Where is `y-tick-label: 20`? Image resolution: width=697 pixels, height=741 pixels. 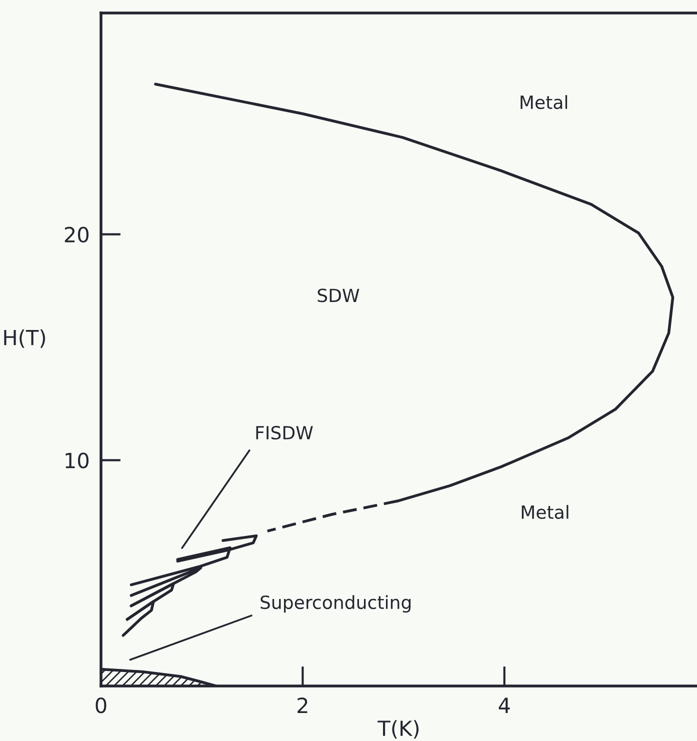 y-tick-label: 20 is located at coordinates (76, 234).